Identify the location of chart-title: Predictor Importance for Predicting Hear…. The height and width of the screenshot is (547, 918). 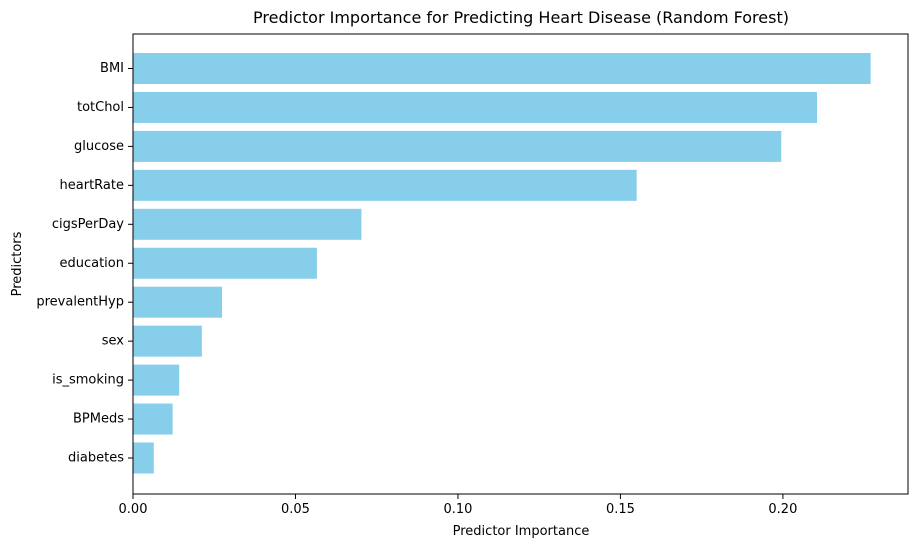
(521, 17).